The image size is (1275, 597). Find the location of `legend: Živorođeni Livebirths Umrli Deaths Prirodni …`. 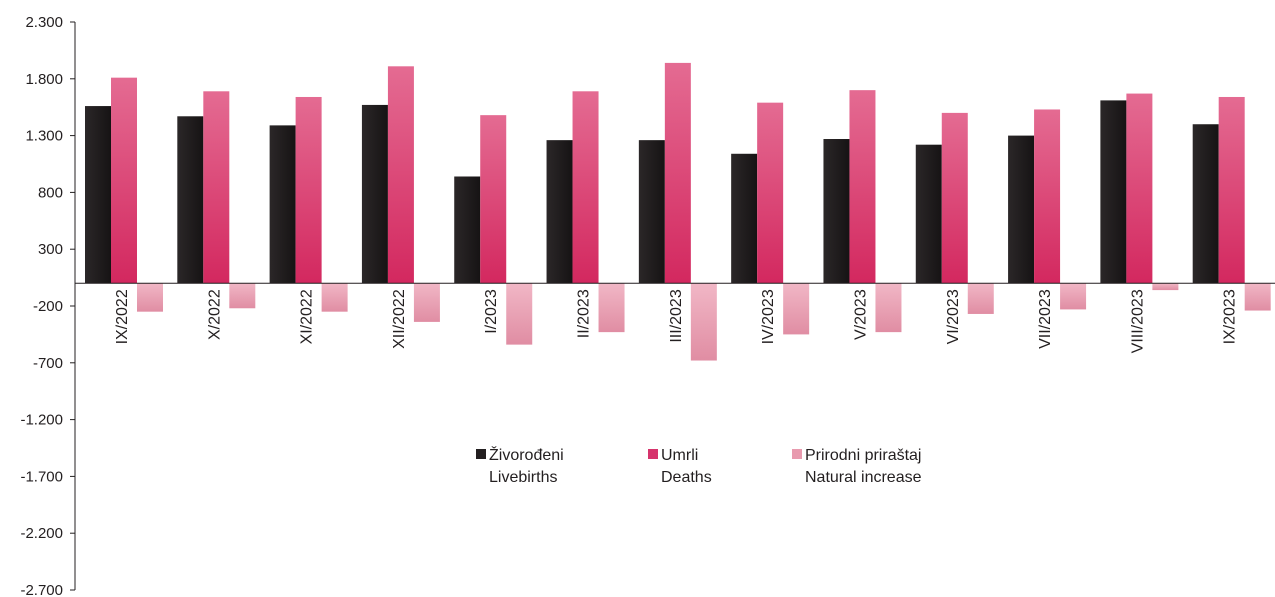

legend: Živorođeni Livebirths Umrli Deaths Prirodni … is located at coordinates (699, 465).